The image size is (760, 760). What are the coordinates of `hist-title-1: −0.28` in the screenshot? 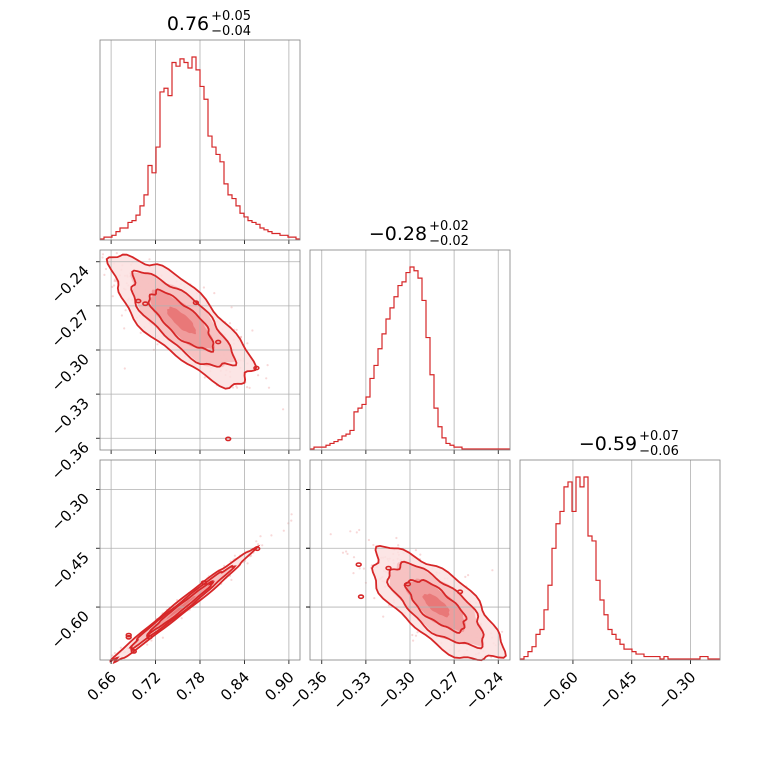 It's located at (398, 234).